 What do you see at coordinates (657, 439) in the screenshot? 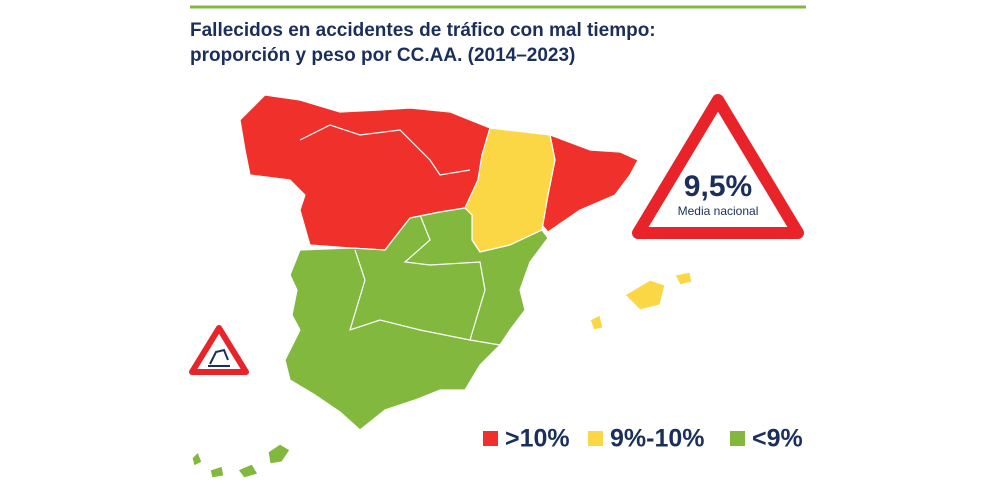
I see `legend-label: 9%-10%` at bounding box center [657, 439].